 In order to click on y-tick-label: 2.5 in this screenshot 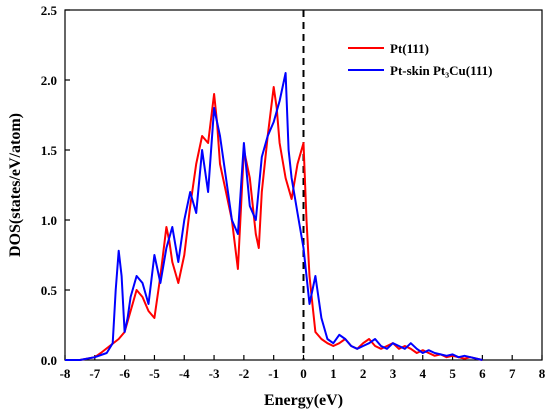, I will do `click(49, 10)`.